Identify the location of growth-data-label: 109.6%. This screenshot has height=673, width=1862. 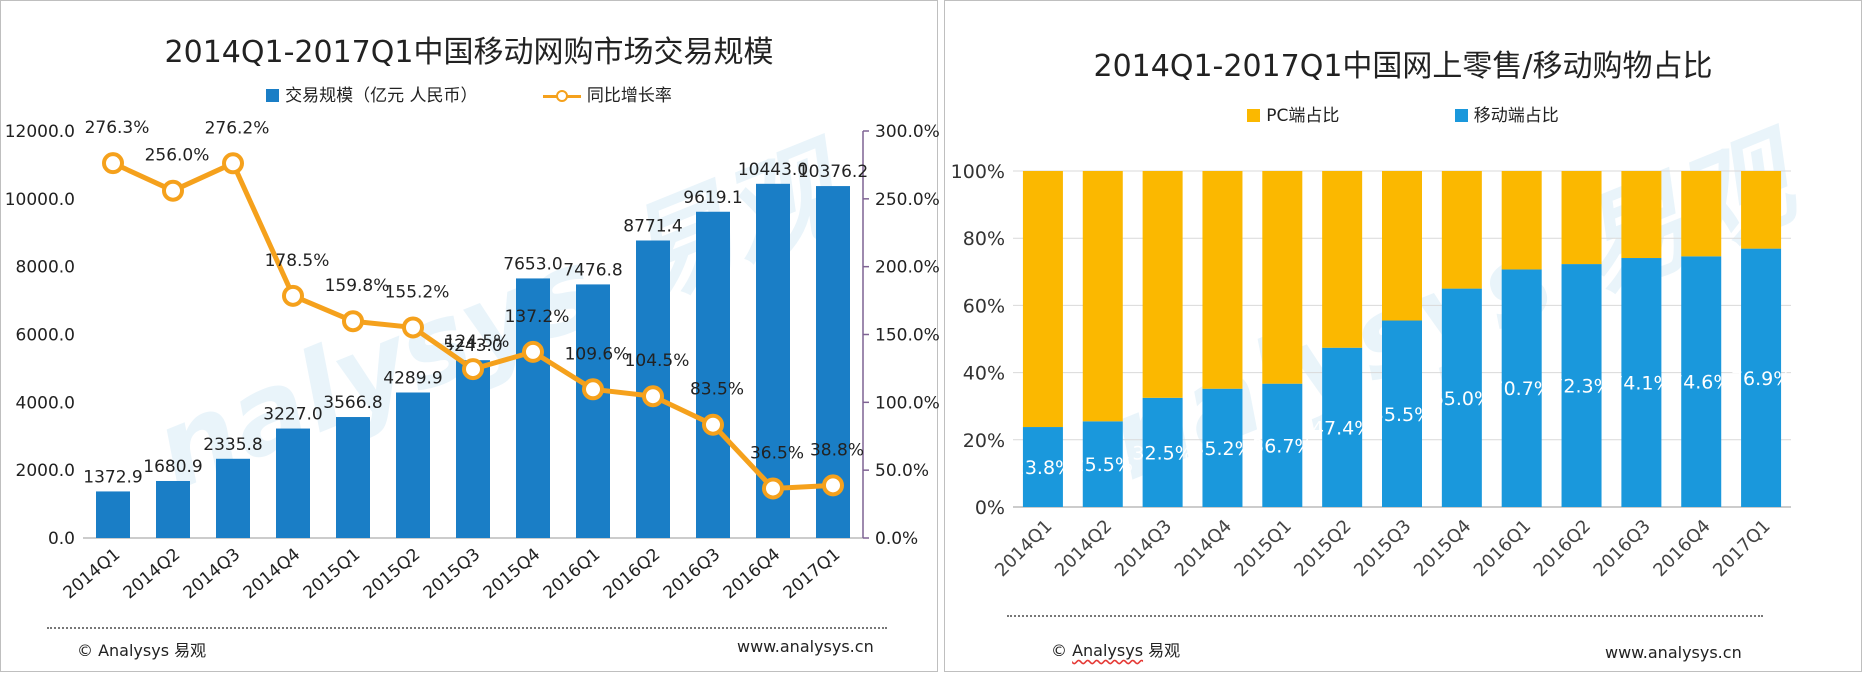
(597, 354).